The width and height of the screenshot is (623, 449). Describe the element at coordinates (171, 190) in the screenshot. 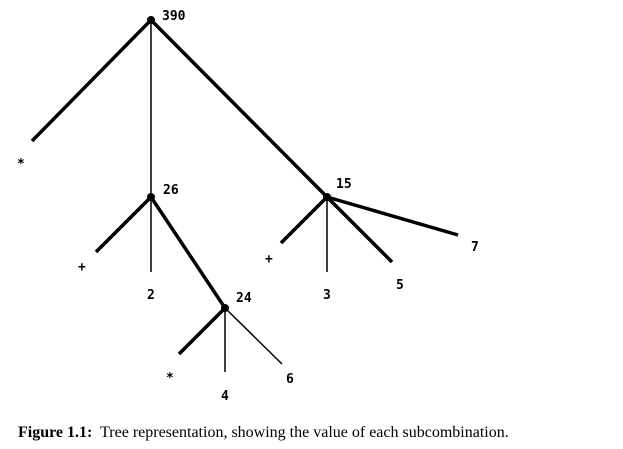

I see `value-label-26: 26` at that location.